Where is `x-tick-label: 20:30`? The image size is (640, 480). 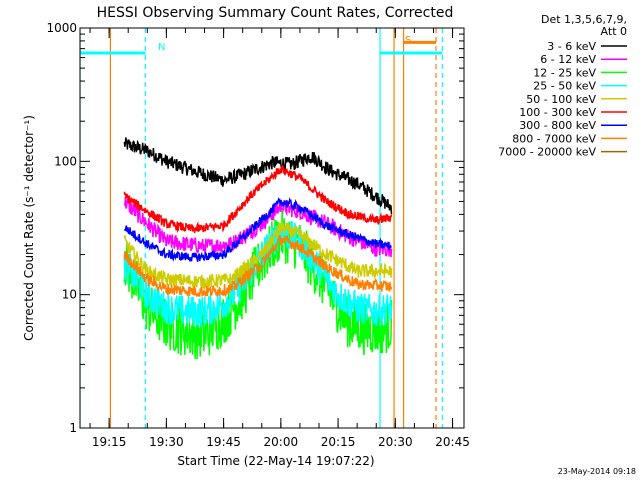
x-tick-label: 20:30 is located at coordinates (395, 442).